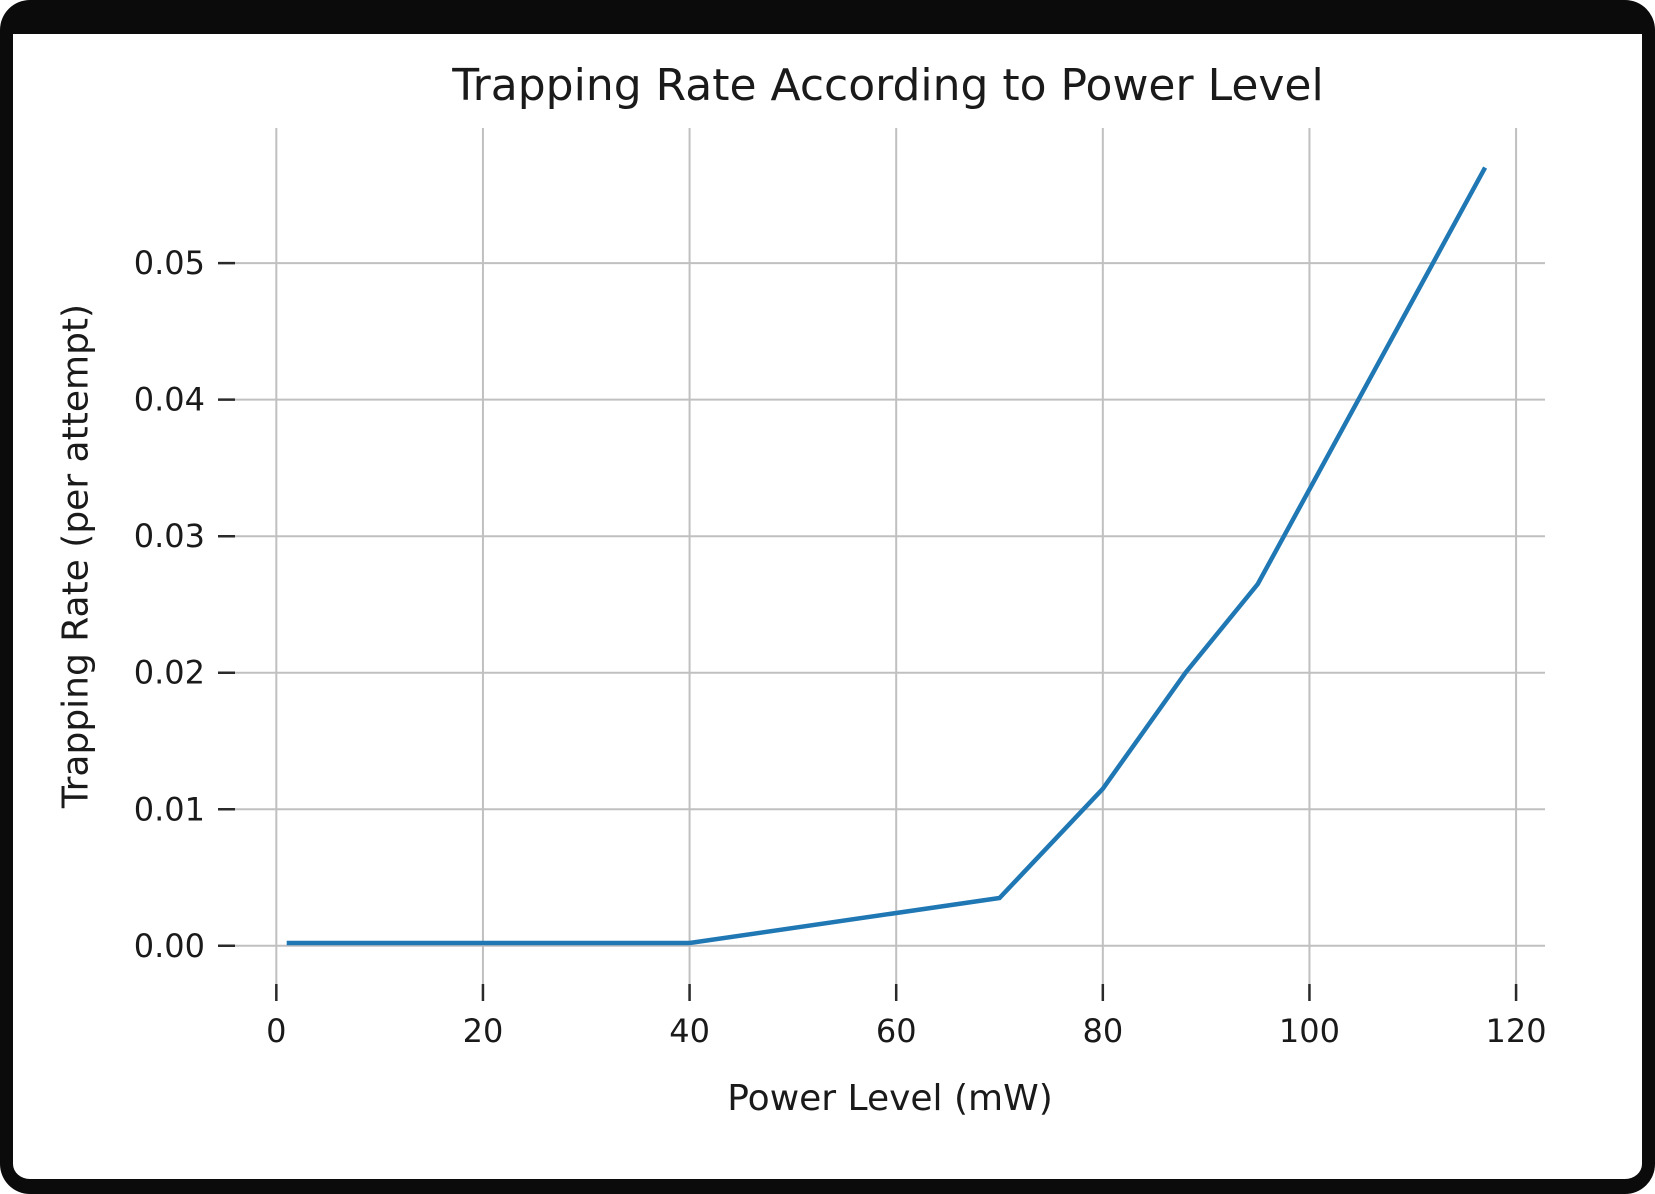  I want to click on x-tick-label: 40, so click(689, 1031).